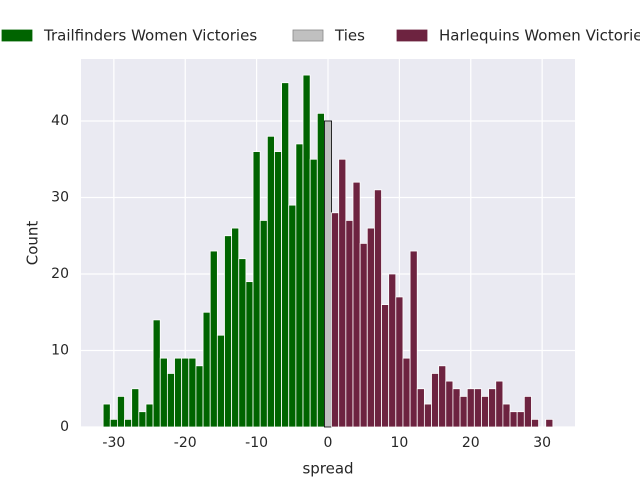  I want to click on x-tick-label: -20, so click(185, 443).